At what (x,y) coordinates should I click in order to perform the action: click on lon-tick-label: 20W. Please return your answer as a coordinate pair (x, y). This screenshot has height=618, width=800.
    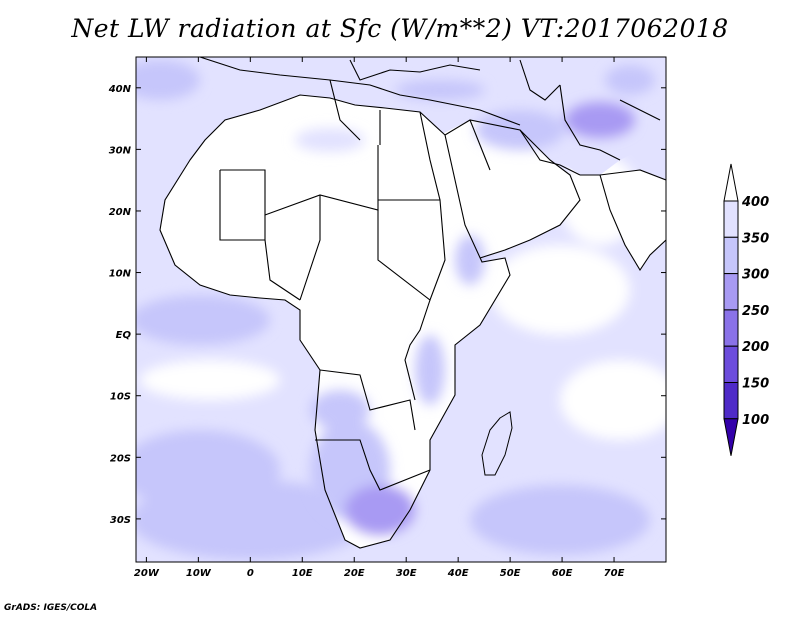
    Looking at the image, I should click on (147, 573).